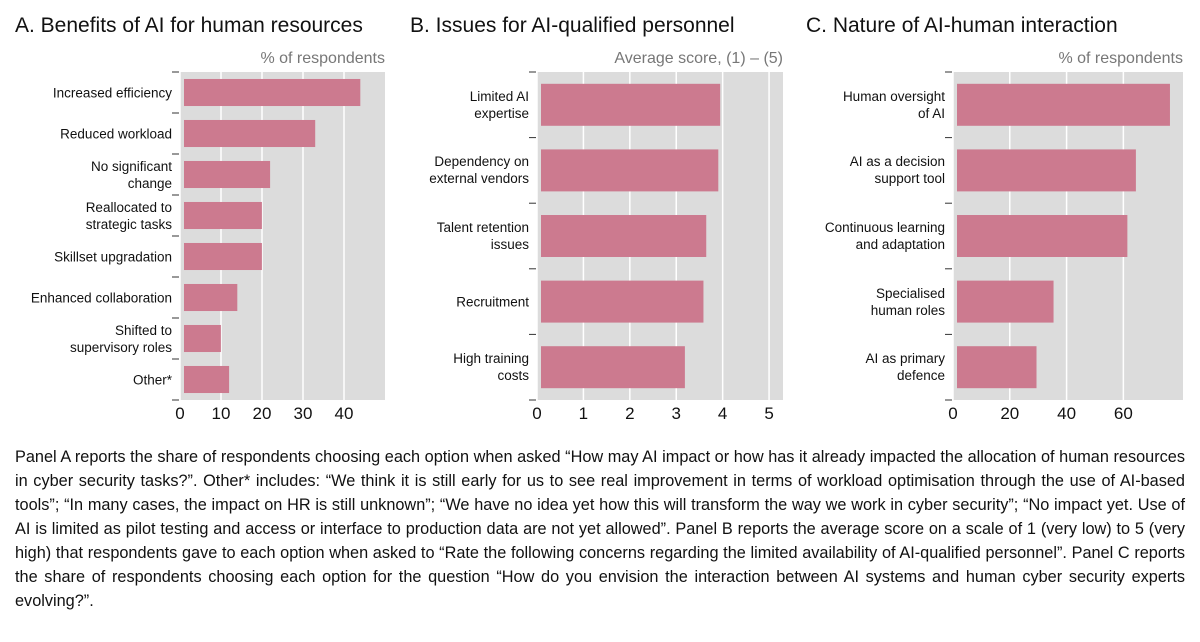  Describe the element at coordinates (907, 301) in the screenshot. I see `category-label: Specialised human roles` at that location.